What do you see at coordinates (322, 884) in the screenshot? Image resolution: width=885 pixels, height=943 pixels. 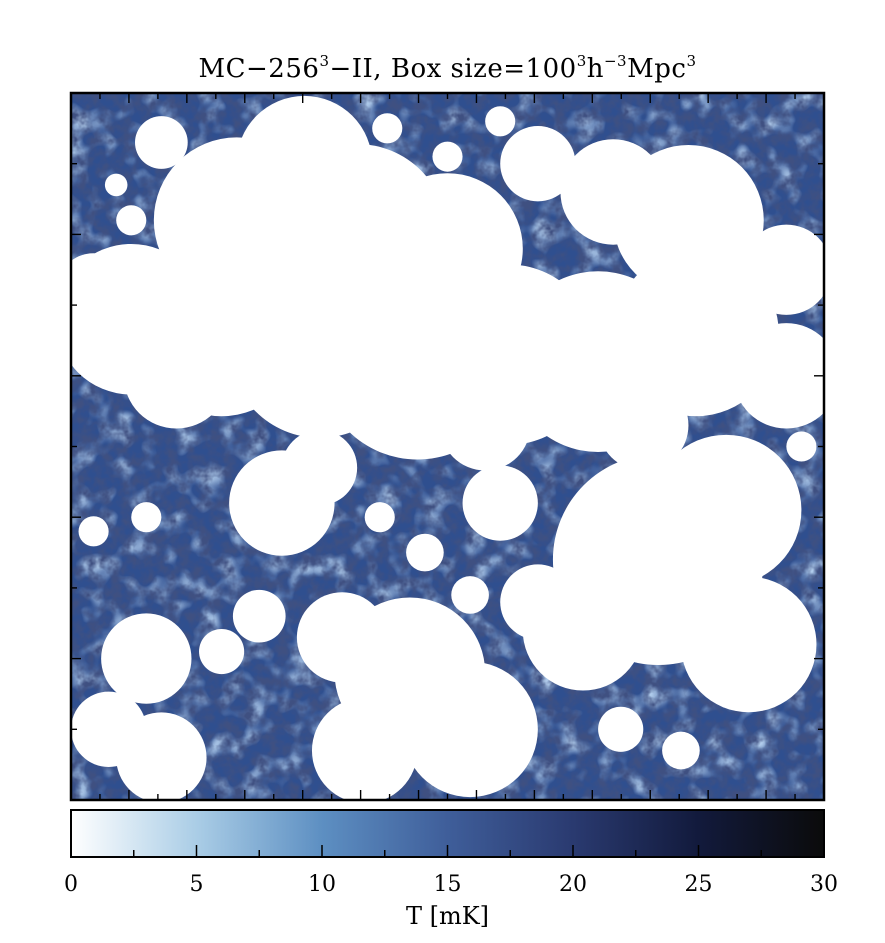 I see `colorbar-tick-label: 10` at bounding box center [322, 884].